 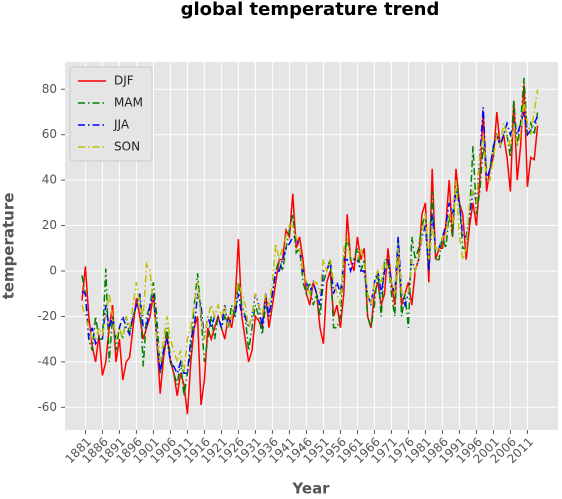 I want to click on legend-label: SON, so click(x=127, y=147).